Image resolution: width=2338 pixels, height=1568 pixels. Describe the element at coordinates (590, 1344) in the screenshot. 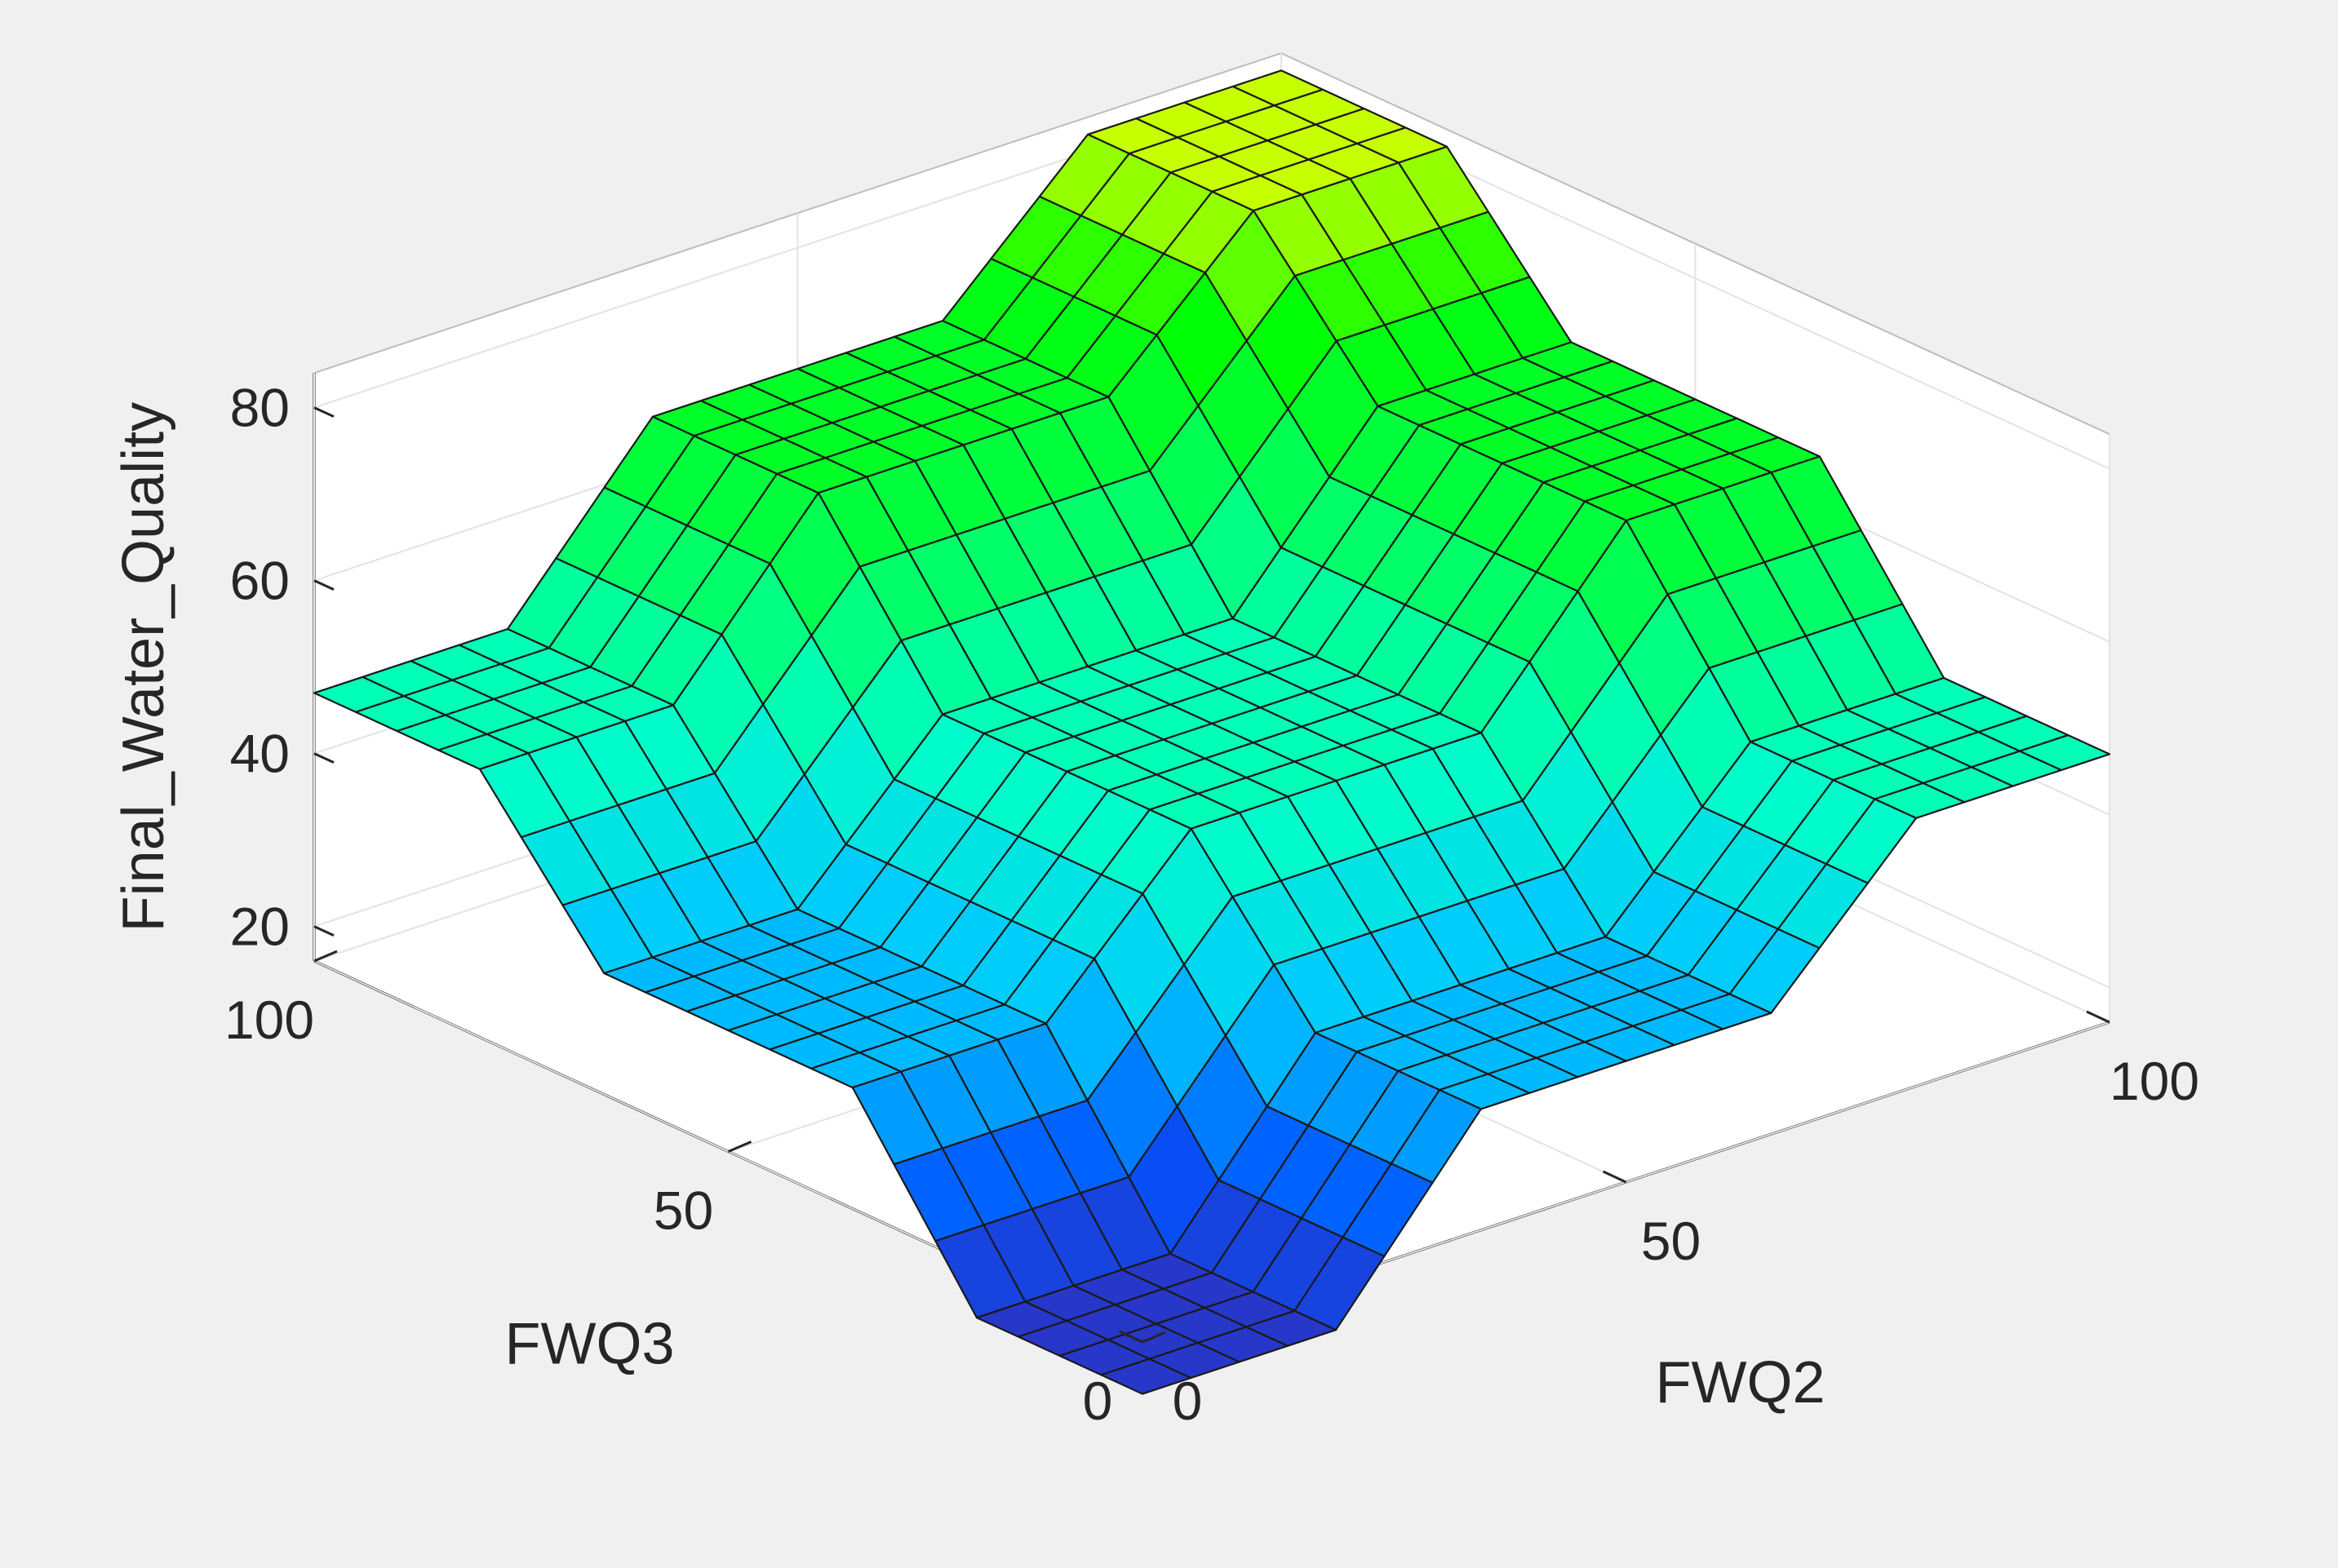

I see `y-axis-label: FWQ3` at that location.